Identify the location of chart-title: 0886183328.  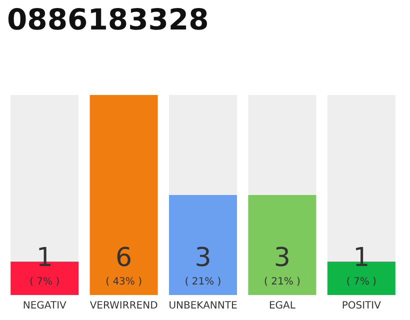
(108, 19).